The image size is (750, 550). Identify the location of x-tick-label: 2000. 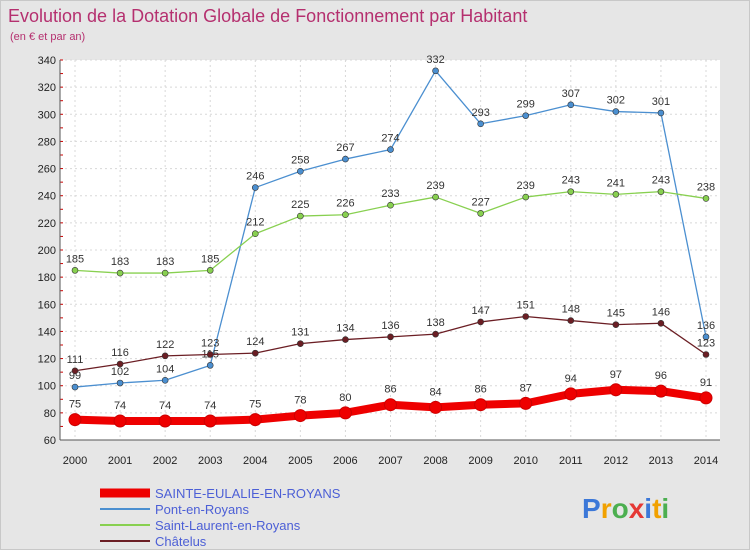
(75, 461).